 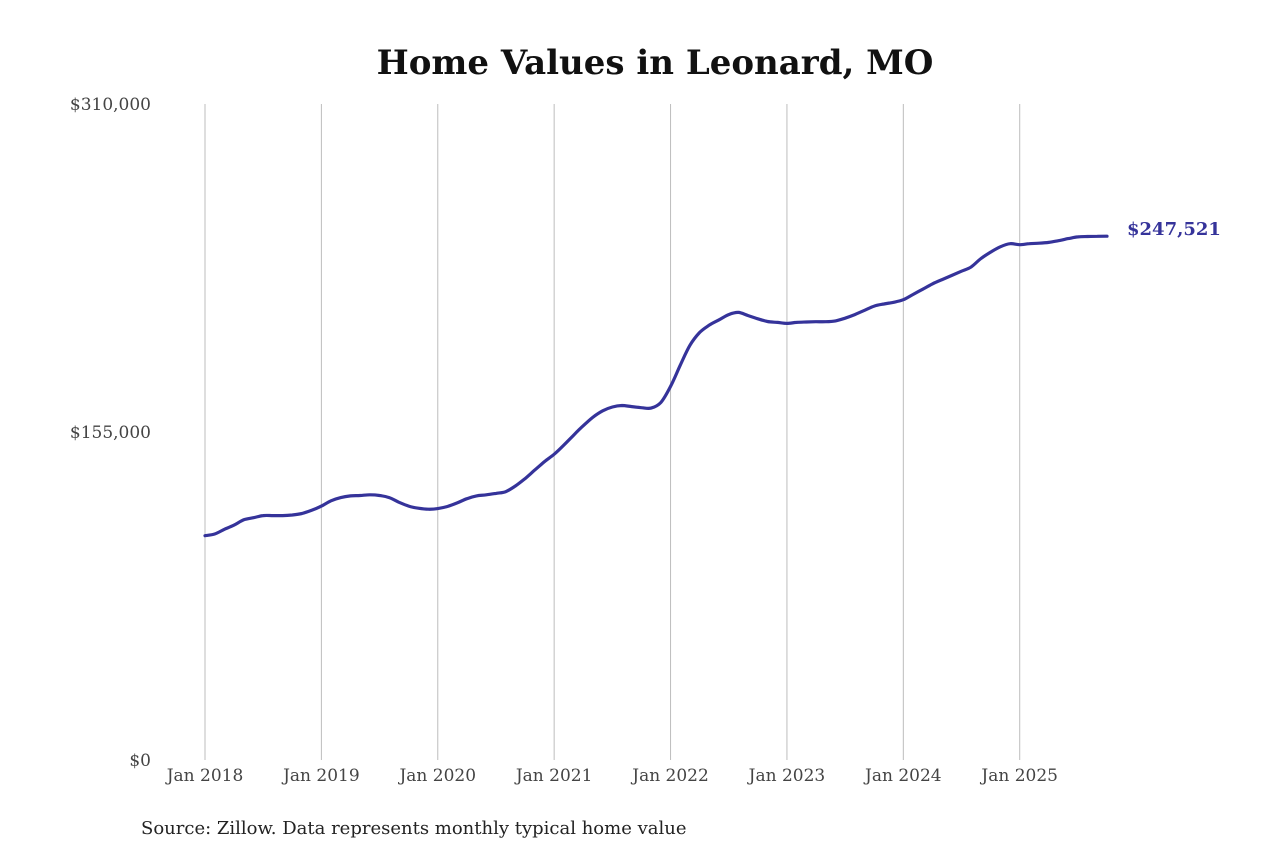 What do you see at coordinates (669, 776) in the screenshot?
I see `x-tick-label: Jan 2022` at bounding box center [669, 776].